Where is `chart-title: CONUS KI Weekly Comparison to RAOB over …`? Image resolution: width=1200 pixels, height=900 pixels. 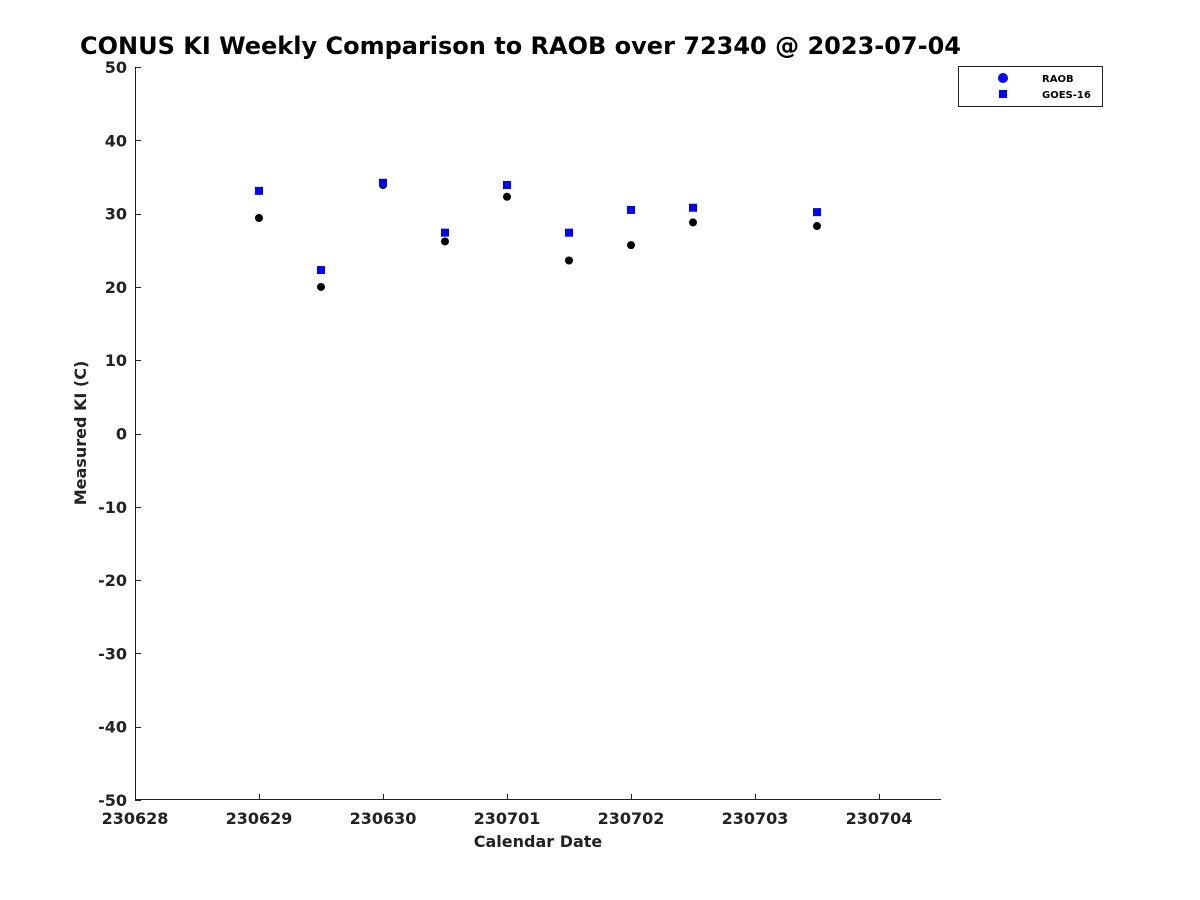 chart-title: CONUS KI Weekly Comparison to RAOB over … is located at coordinates (520, 46).